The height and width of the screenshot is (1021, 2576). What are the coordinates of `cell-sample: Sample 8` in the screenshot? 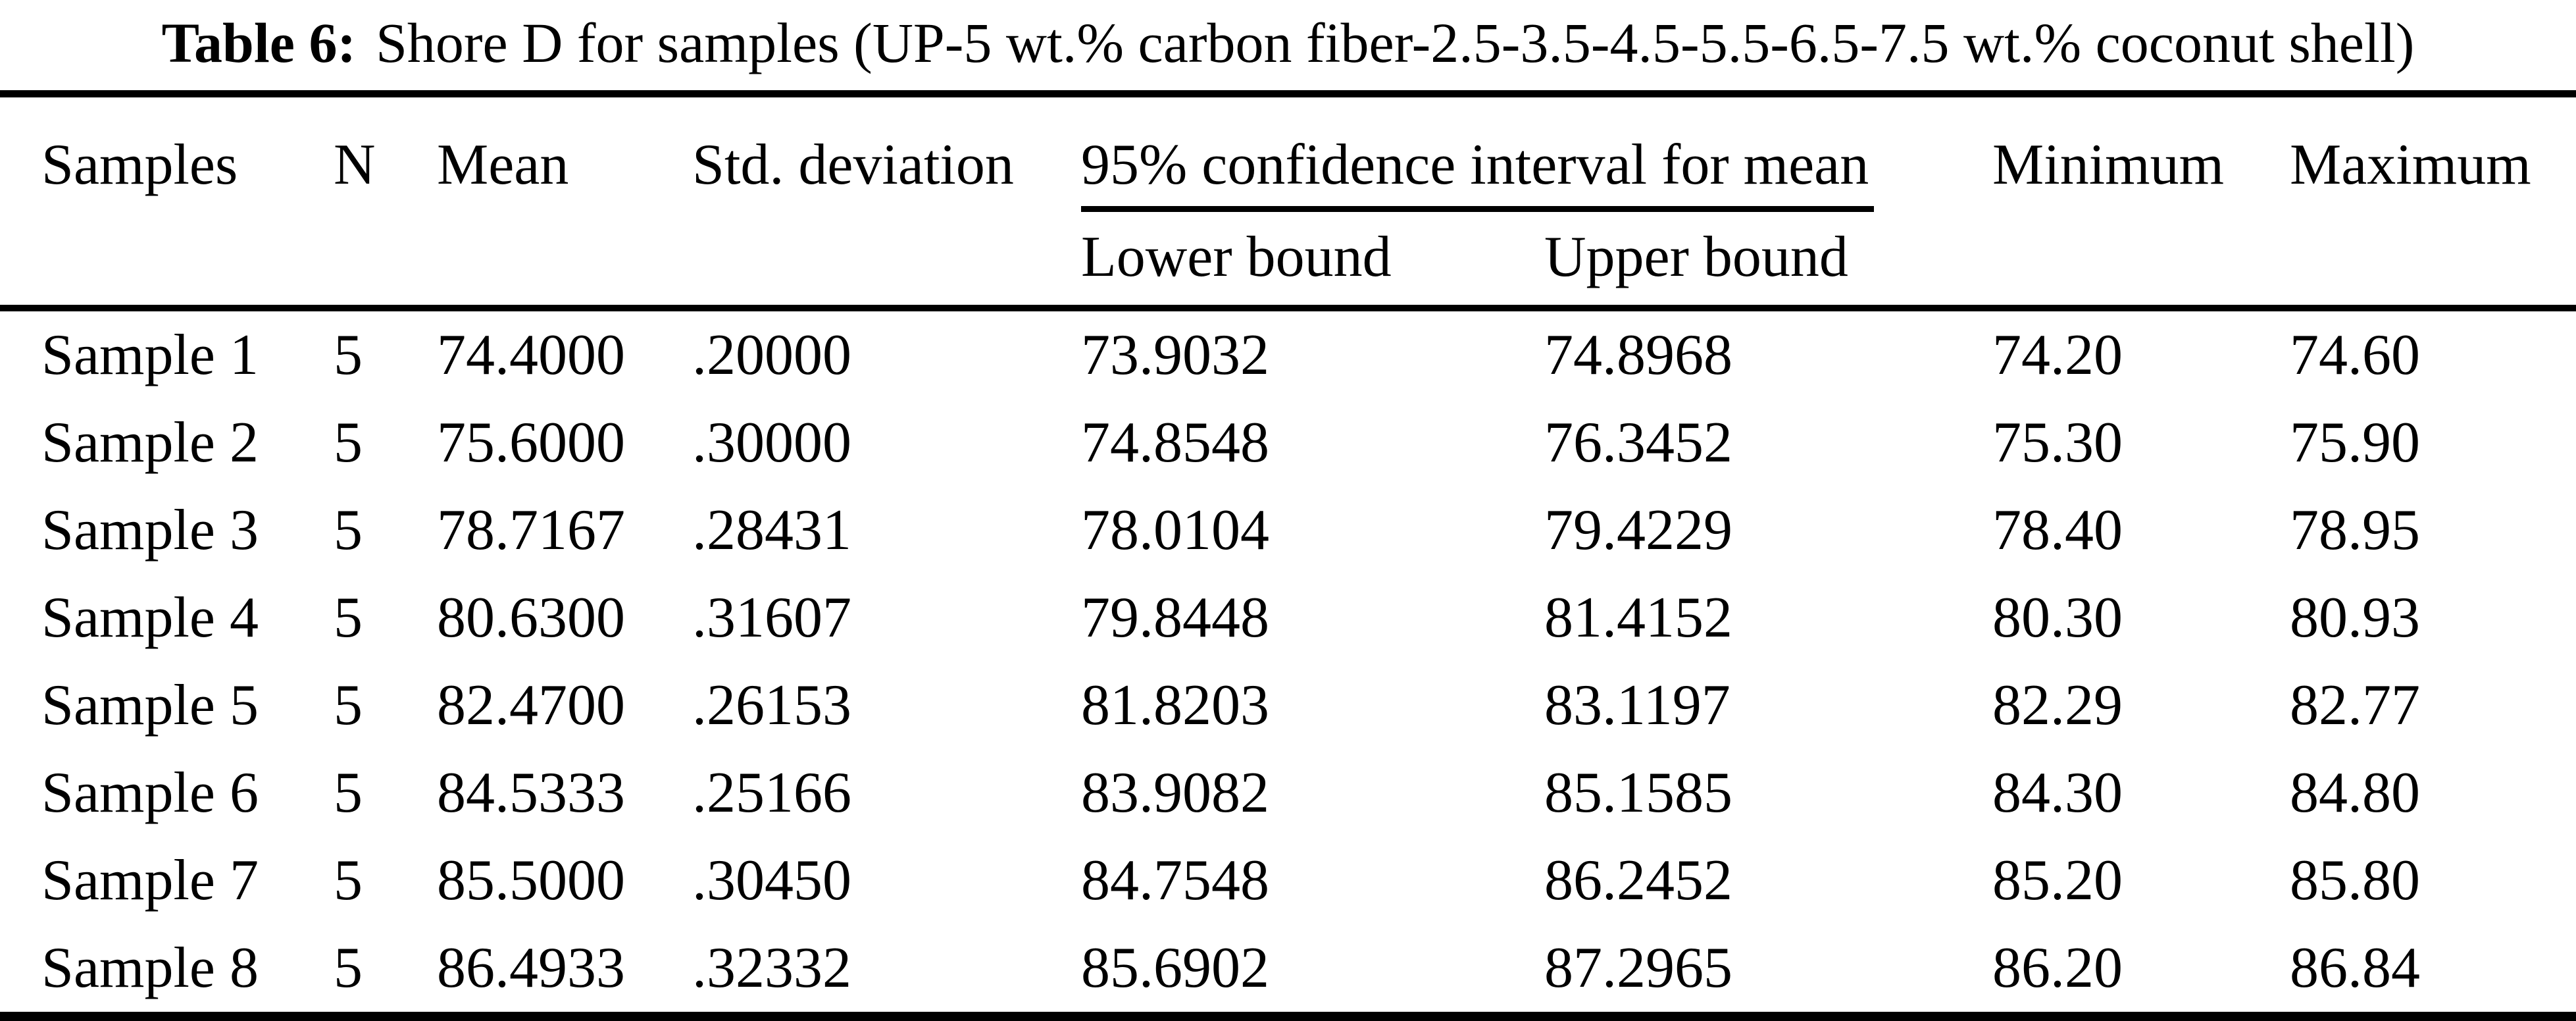 It's located at (150, 969).